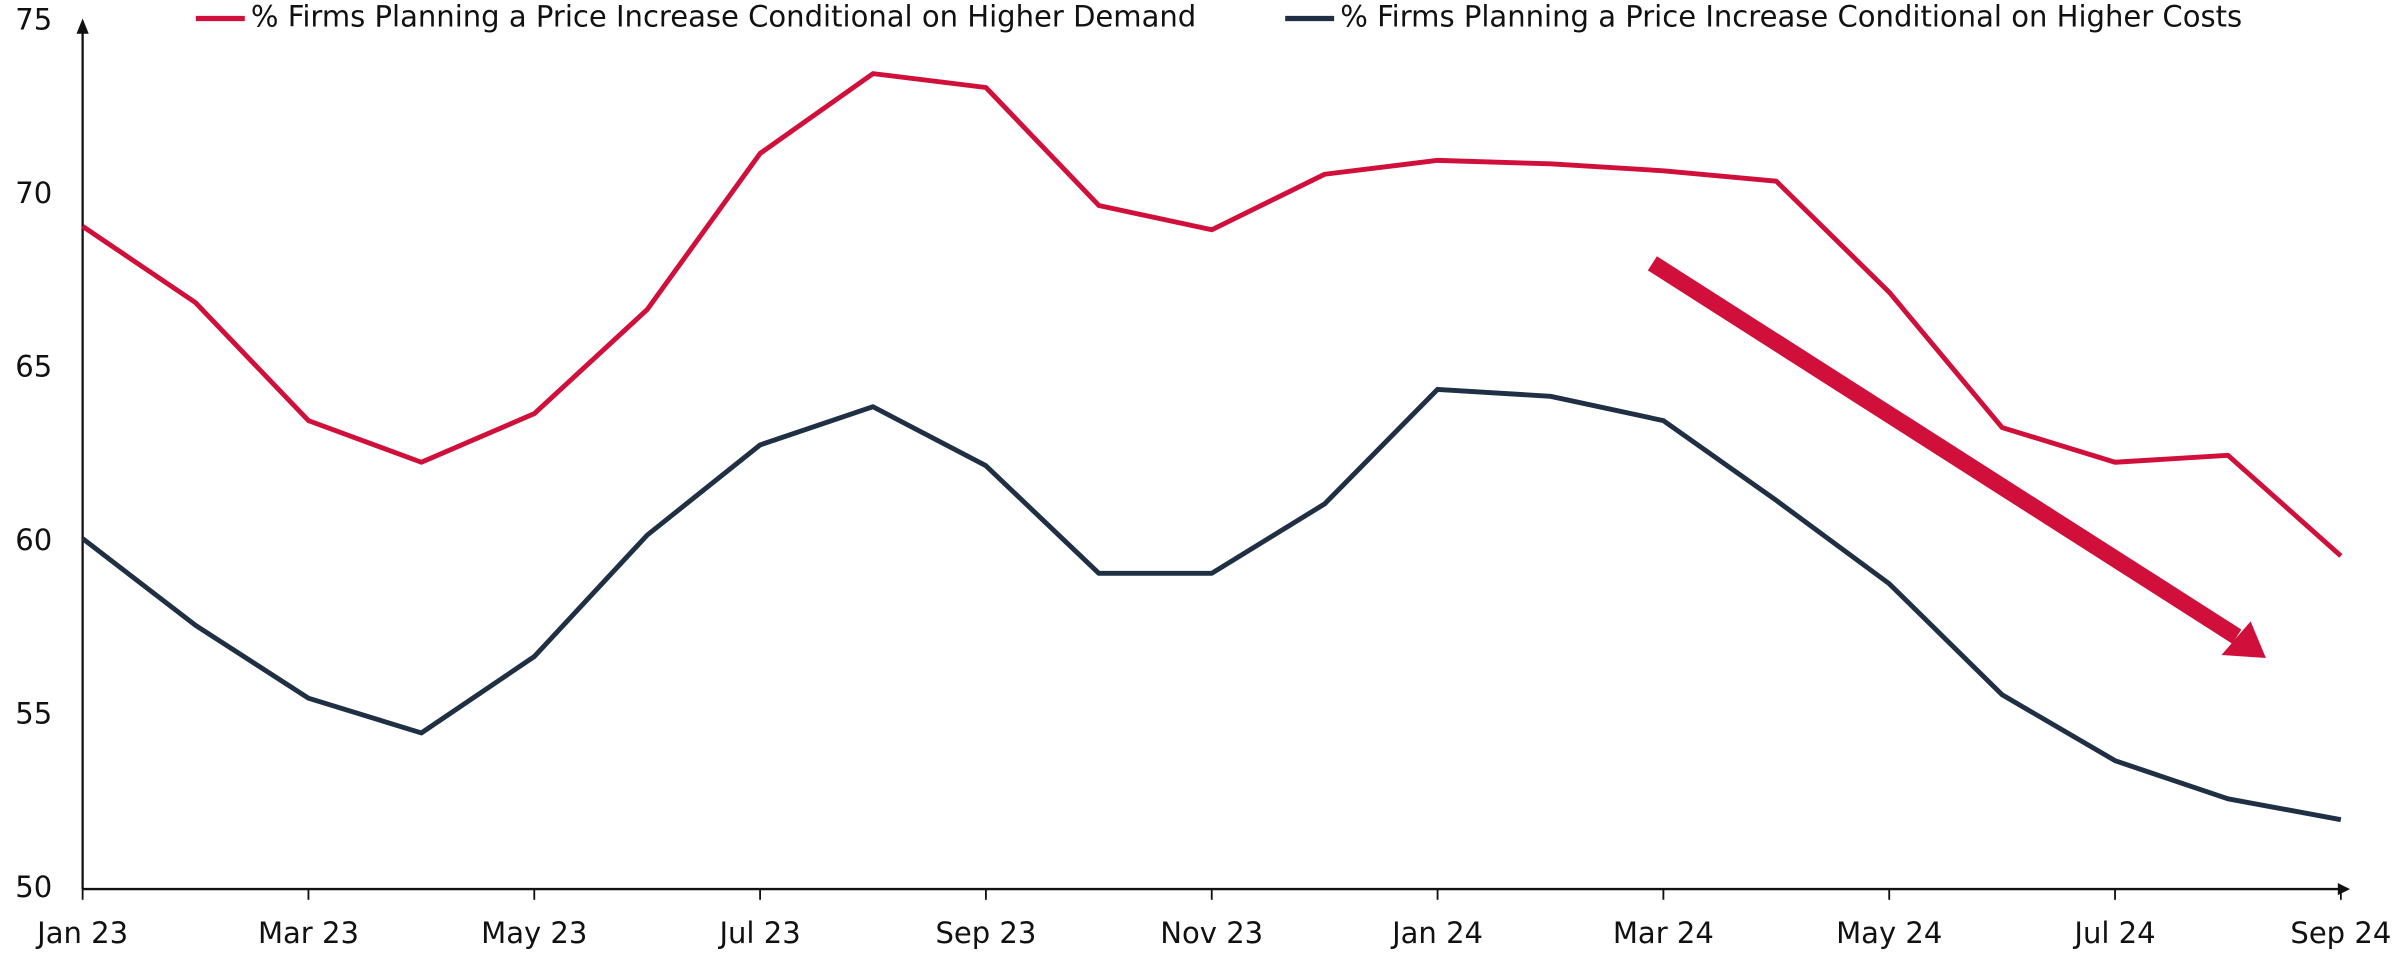 This screenshot has width=2399, height=955. What do you see at coordinates (1211, 933) in the screenshot?
I see `x-tick-label: Nov 23` at bounding box center [1211, 933].